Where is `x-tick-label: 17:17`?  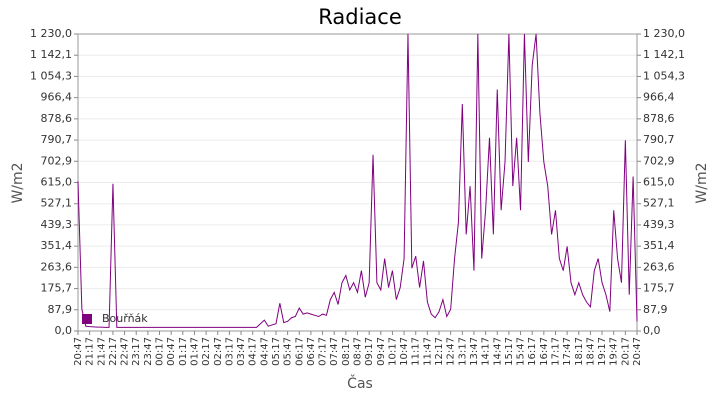 x-tick-label: 17:17 is located at coordinates (555, 351).